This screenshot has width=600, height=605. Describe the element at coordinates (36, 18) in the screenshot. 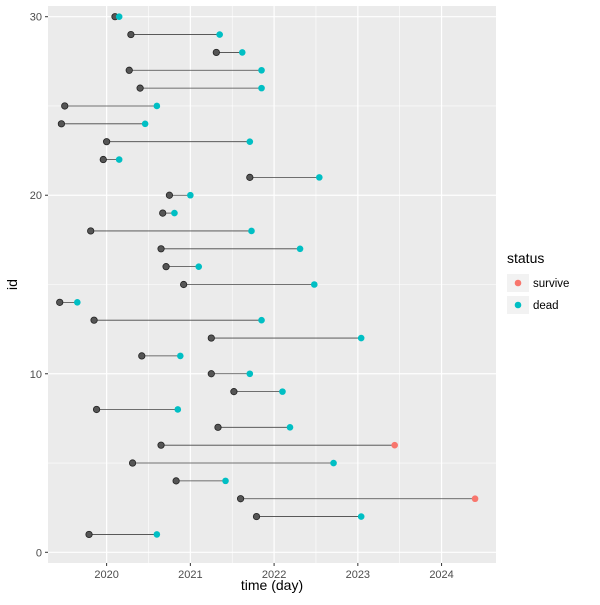

I see `y-tick-label: 30` at that location.